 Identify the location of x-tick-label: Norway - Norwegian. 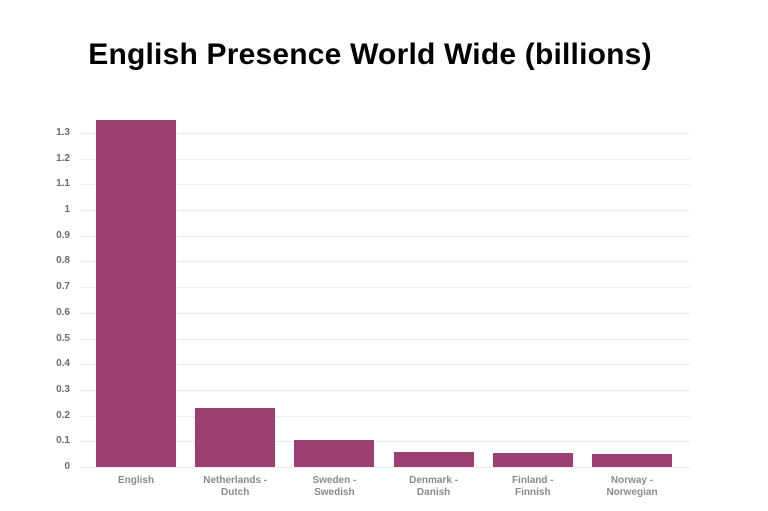
(632, 486).